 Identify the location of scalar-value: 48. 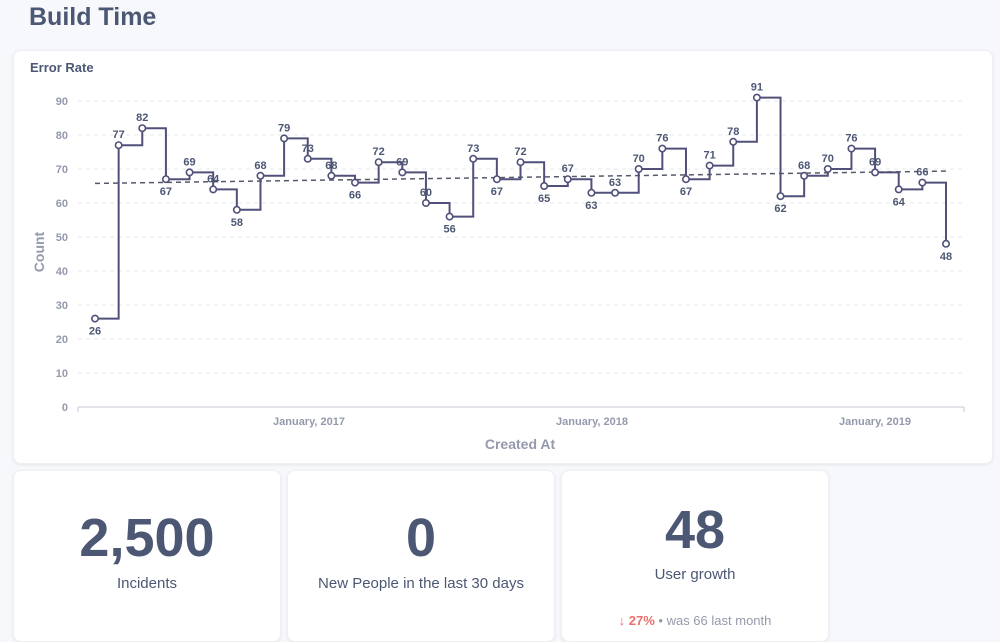
(695, 530).